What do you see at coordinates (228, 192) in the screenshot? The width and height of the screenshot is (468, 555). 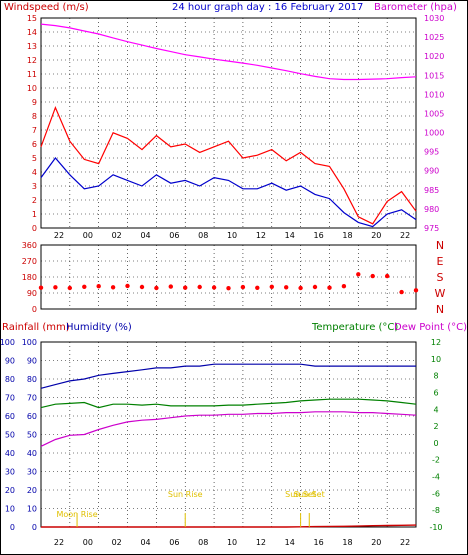 I see `average-line` at bounding box center [228, 192].